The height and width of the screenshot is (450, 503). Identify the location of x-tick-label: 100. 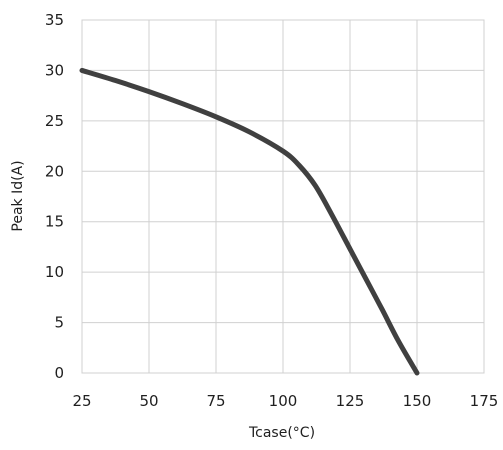
(283, 401).